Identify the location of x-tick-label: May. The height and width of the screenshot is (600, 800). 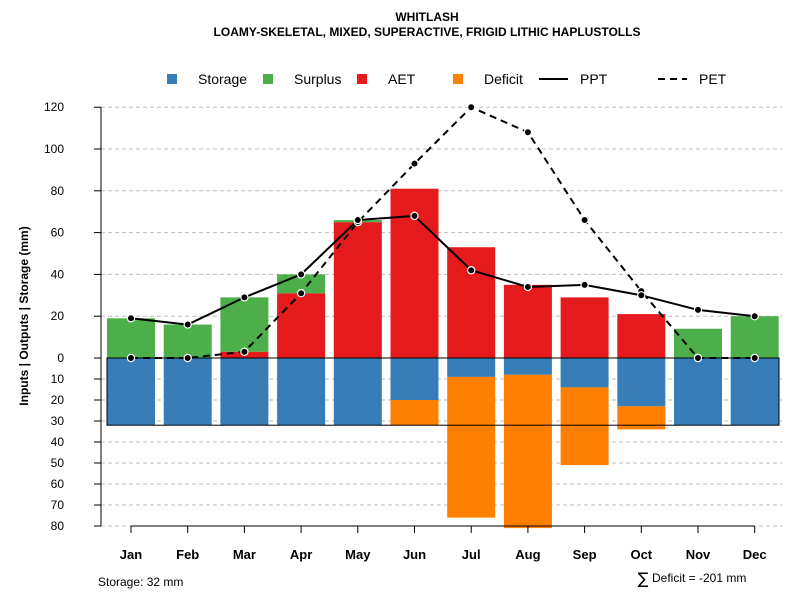
(358, 554).